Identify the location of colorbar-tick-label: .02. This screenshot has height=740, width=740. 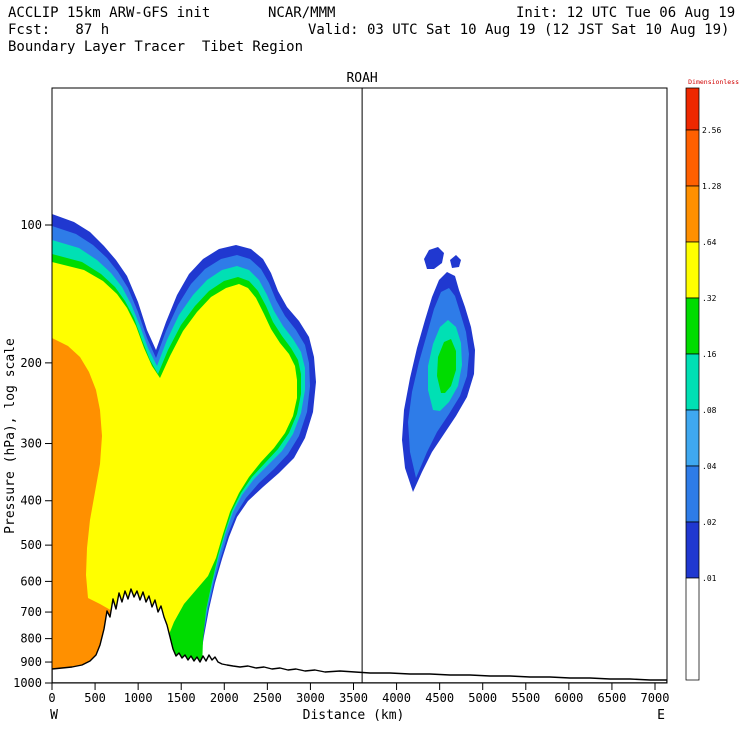
(709, 522).